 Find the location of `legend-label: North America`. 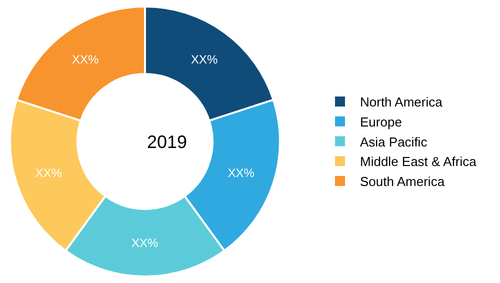

legend-label: North America is located at coordinates (402, 102).